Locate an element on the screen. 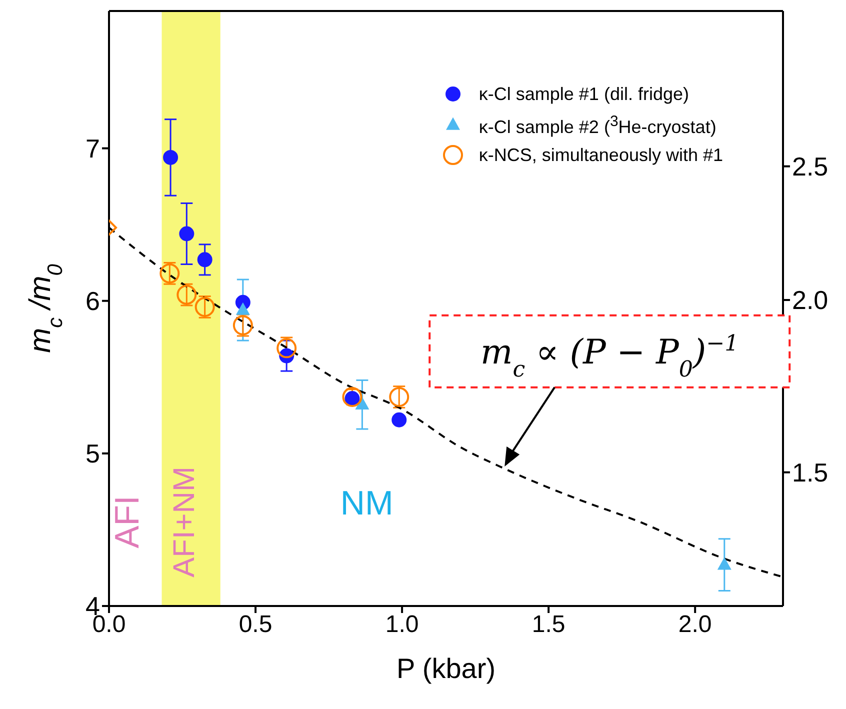 The height and width of the screenshot is (709, 846). y2-tick-label: 1.5 is located at coordinates (810, 473).